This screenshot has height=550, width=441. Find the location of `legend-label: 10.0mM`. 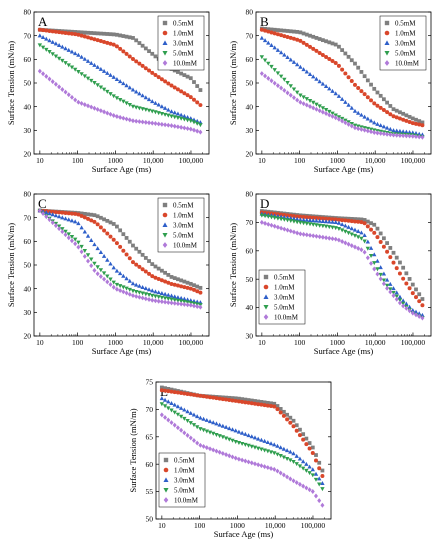

legend-label: 10.0mM is located at coordinates (185, 64).